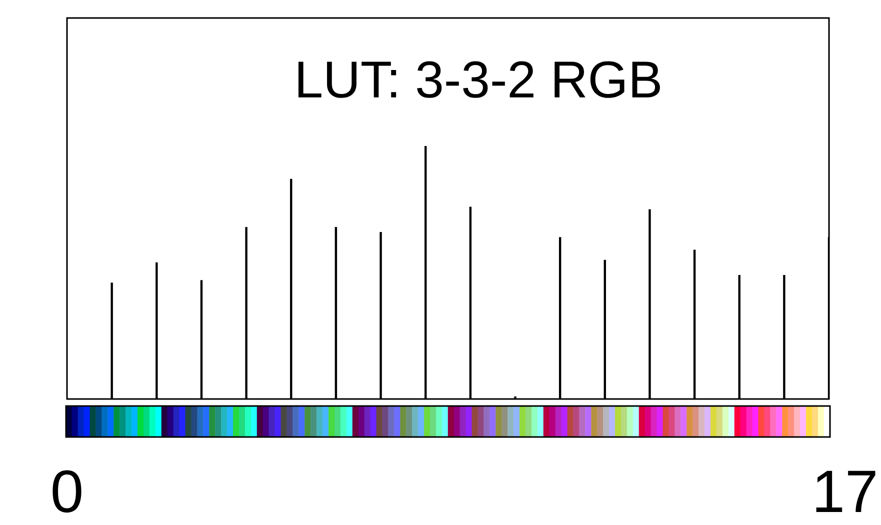 The width and height of the screenshot is (881, 525). I want to click on text: 0, so click(67, 491).